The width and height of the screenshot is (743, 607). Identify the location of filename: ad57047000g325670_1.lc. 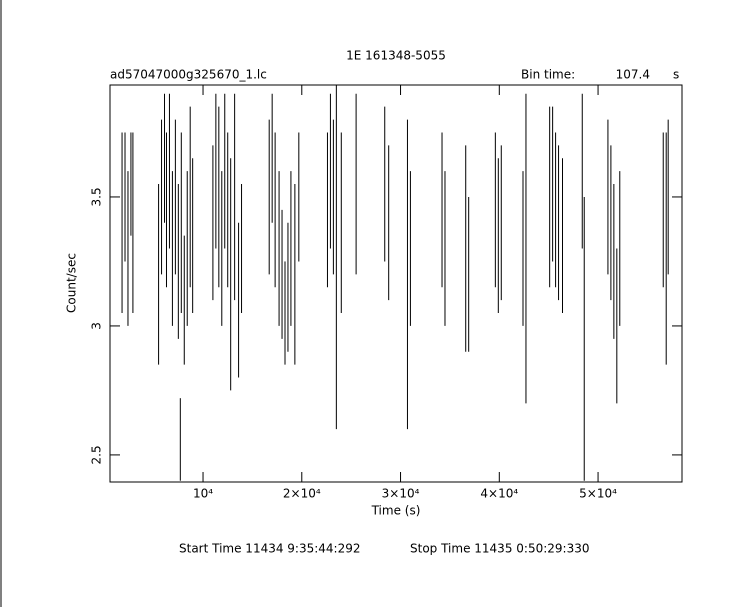
(188, 75).